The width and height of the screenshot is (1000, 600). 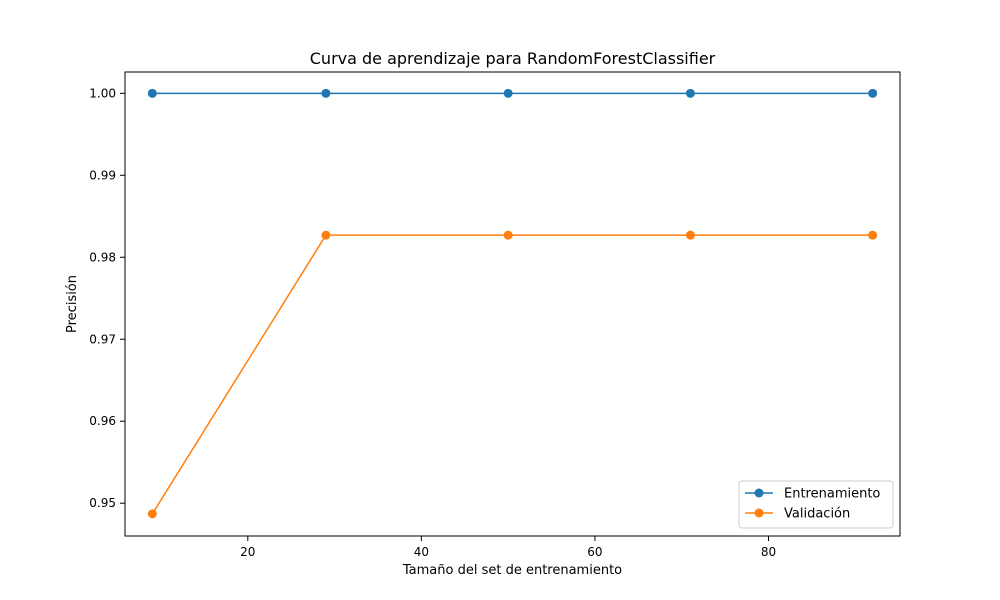 I want to click on y-tick-label: 0.97, so click(x=102, y=339).